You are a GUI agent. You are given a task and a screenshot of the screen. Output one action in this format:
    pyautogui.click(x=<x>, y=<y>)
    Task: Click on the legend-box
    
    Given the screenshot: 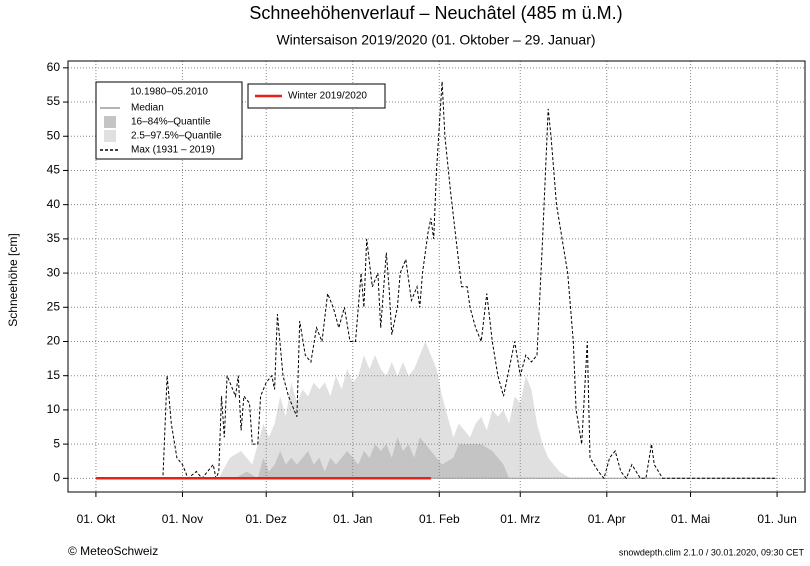 What is the action you would take?
    pyautogui.click(x=169, y=120)
    